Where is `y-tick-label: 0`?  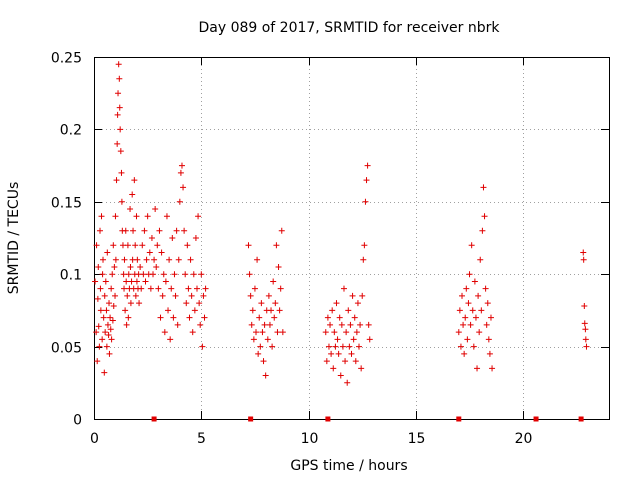
y-tick-label: 0 is located at coordinates (77, 421).